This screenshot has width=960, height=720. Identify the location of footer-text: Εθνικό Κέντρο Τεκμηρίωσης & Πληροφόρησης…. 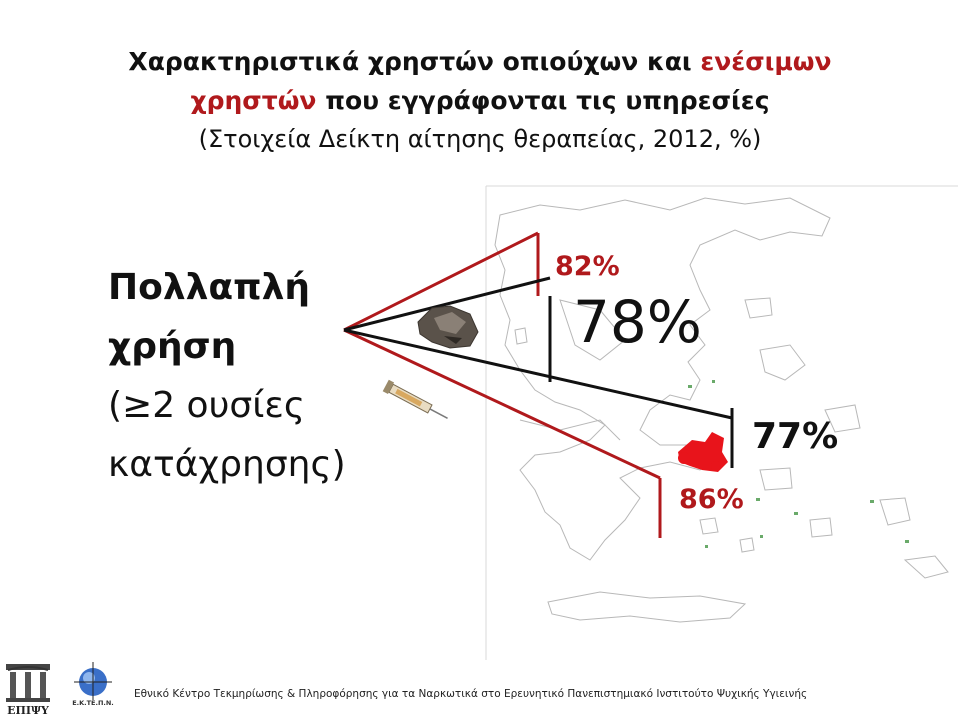
(471, 694).